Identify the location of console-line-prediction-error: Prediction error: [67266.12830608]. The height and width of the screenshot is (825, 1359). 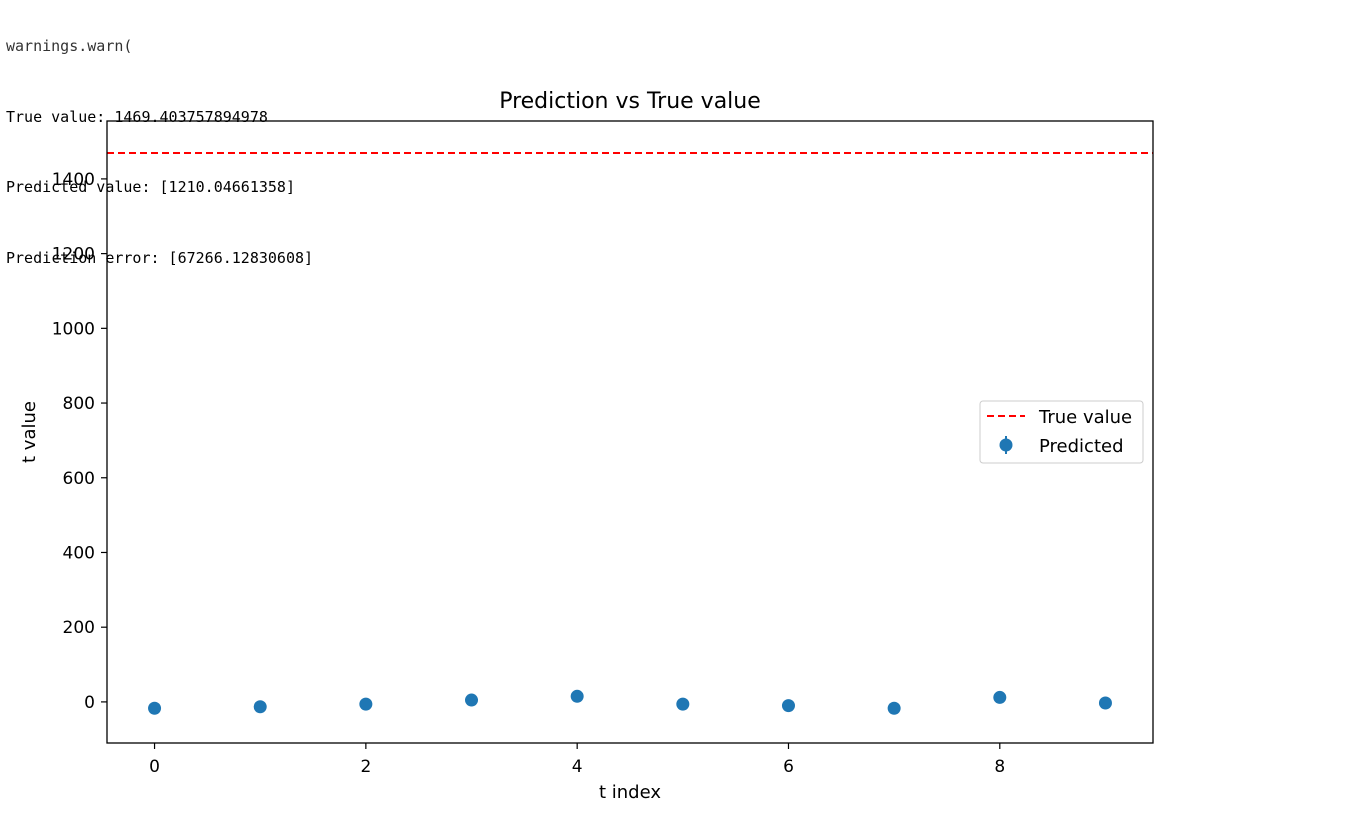
(160, 257).